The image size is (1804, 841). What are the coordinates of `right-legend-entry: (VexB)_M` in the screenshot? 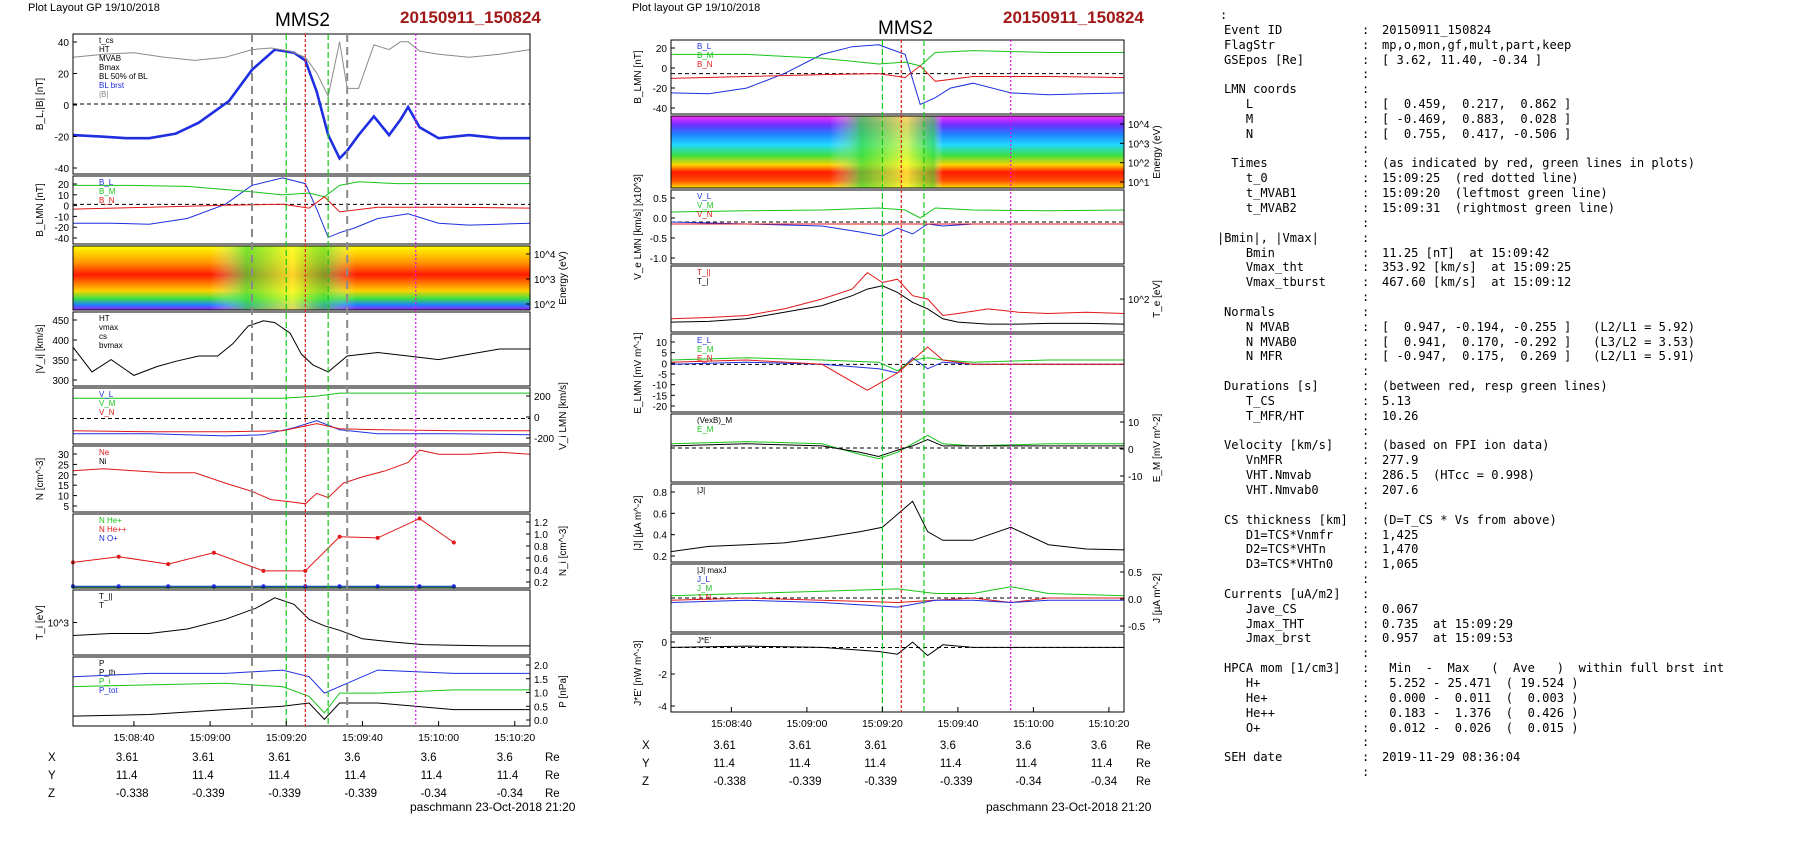 It's located at (714, 420).